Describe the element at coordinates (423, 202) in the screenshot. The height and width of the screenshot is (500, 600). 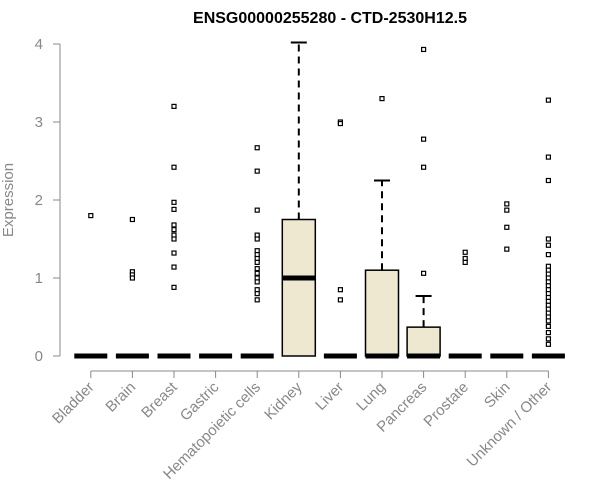
I see `box-pancreas` at that location.